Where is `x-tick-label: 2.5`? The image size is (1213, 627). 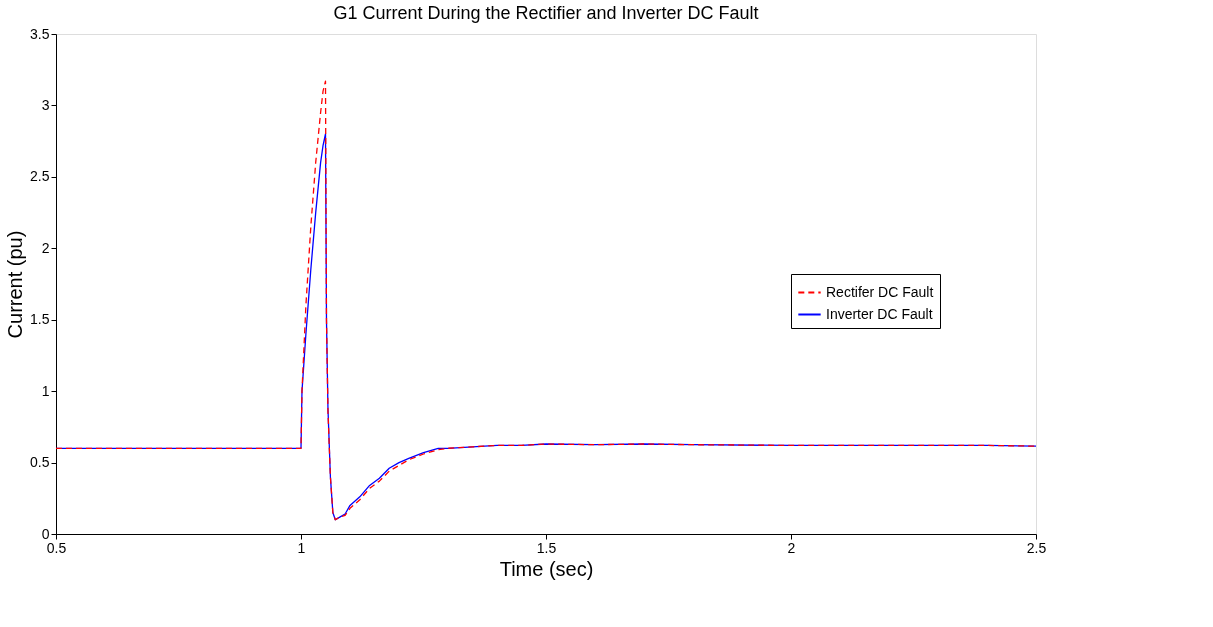
x-tick-label: 2.5 is located at coordinates (1036, 547).